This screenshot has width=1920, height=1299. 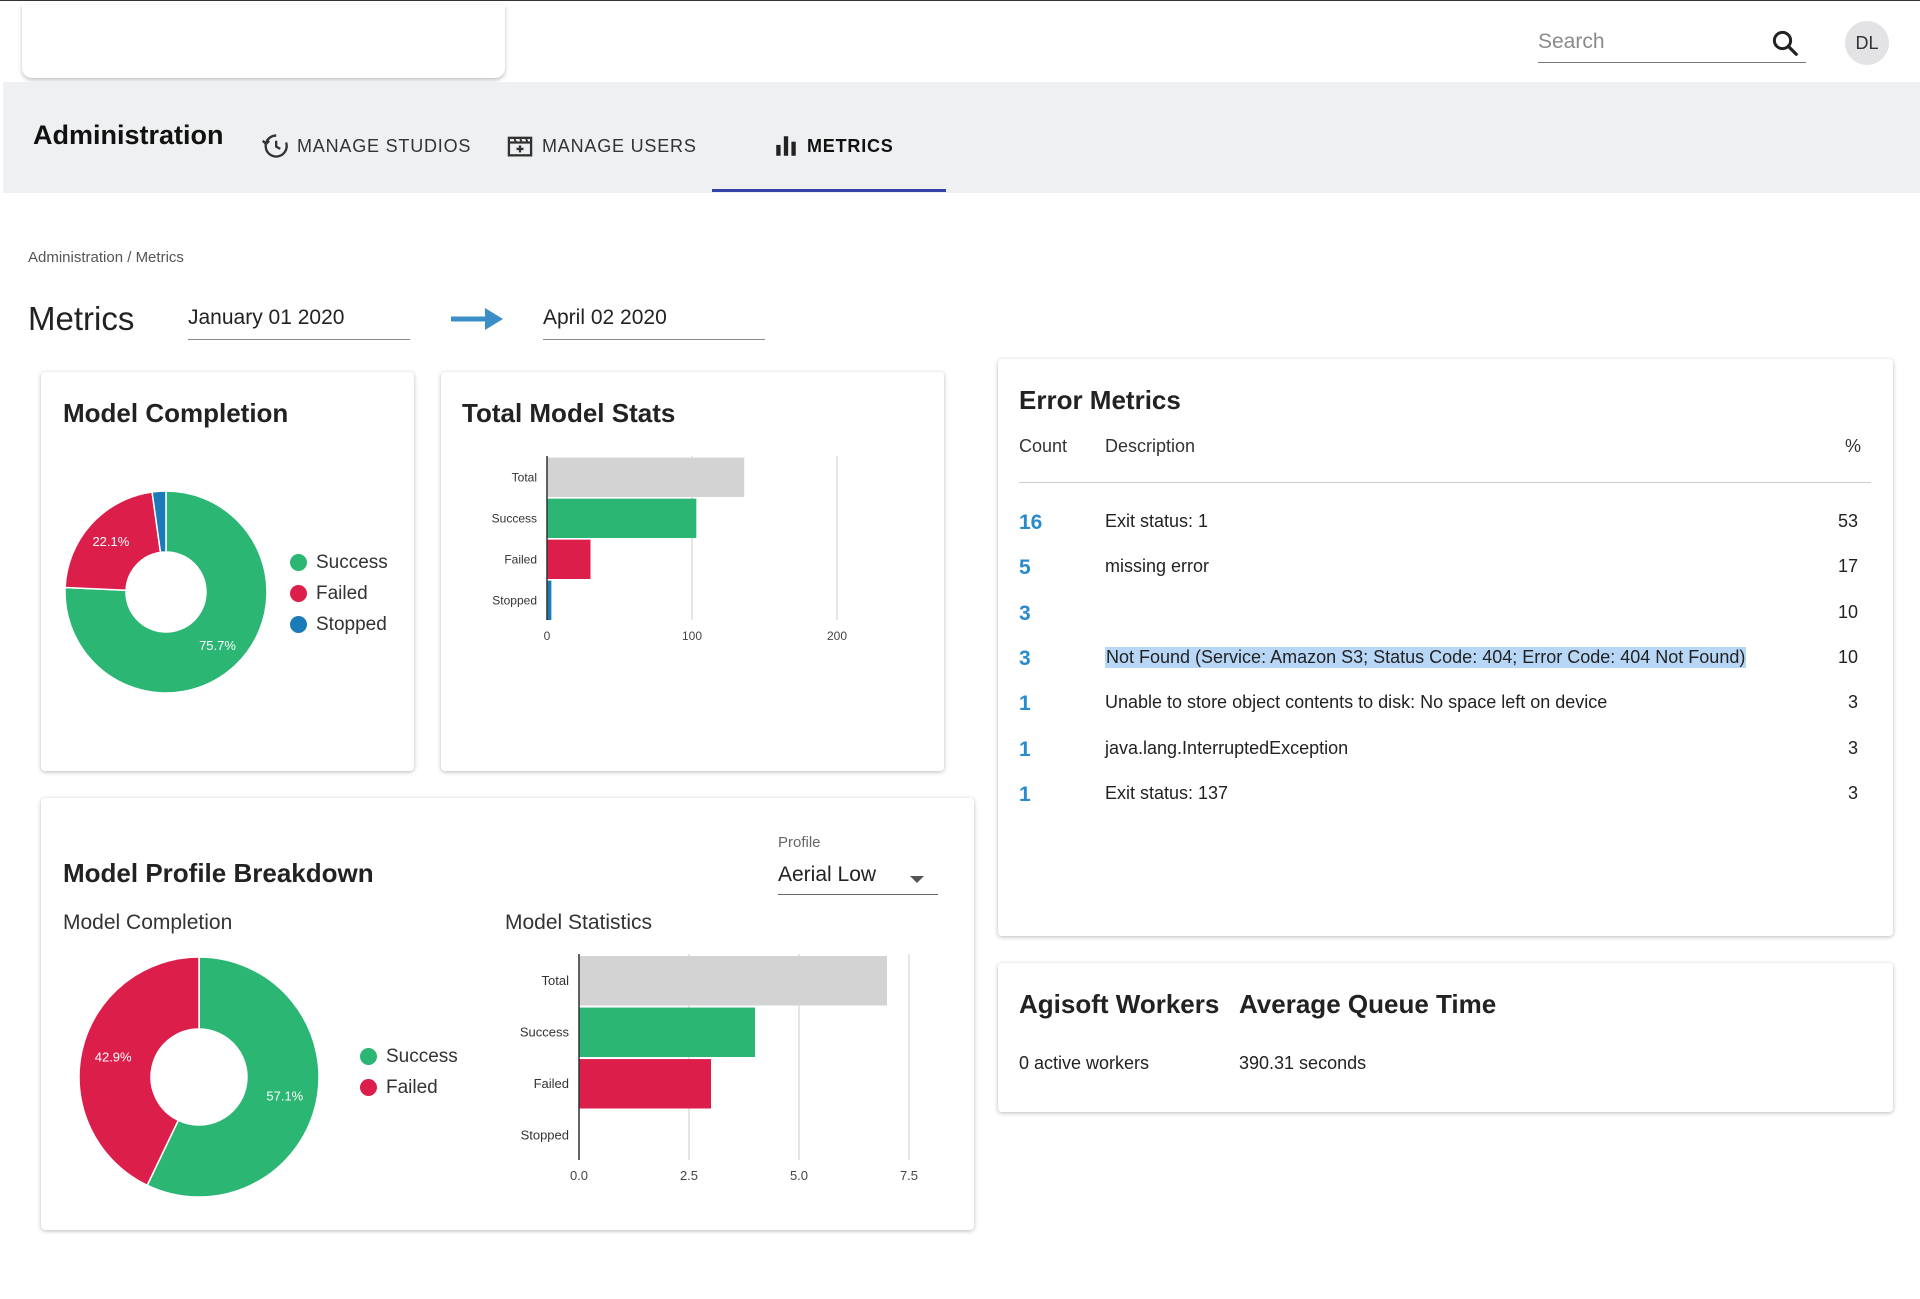 What do you see at coordinates (477, 319) in the screenshot?
I see `arrow-right-icon` at bounding box center [477, 319].